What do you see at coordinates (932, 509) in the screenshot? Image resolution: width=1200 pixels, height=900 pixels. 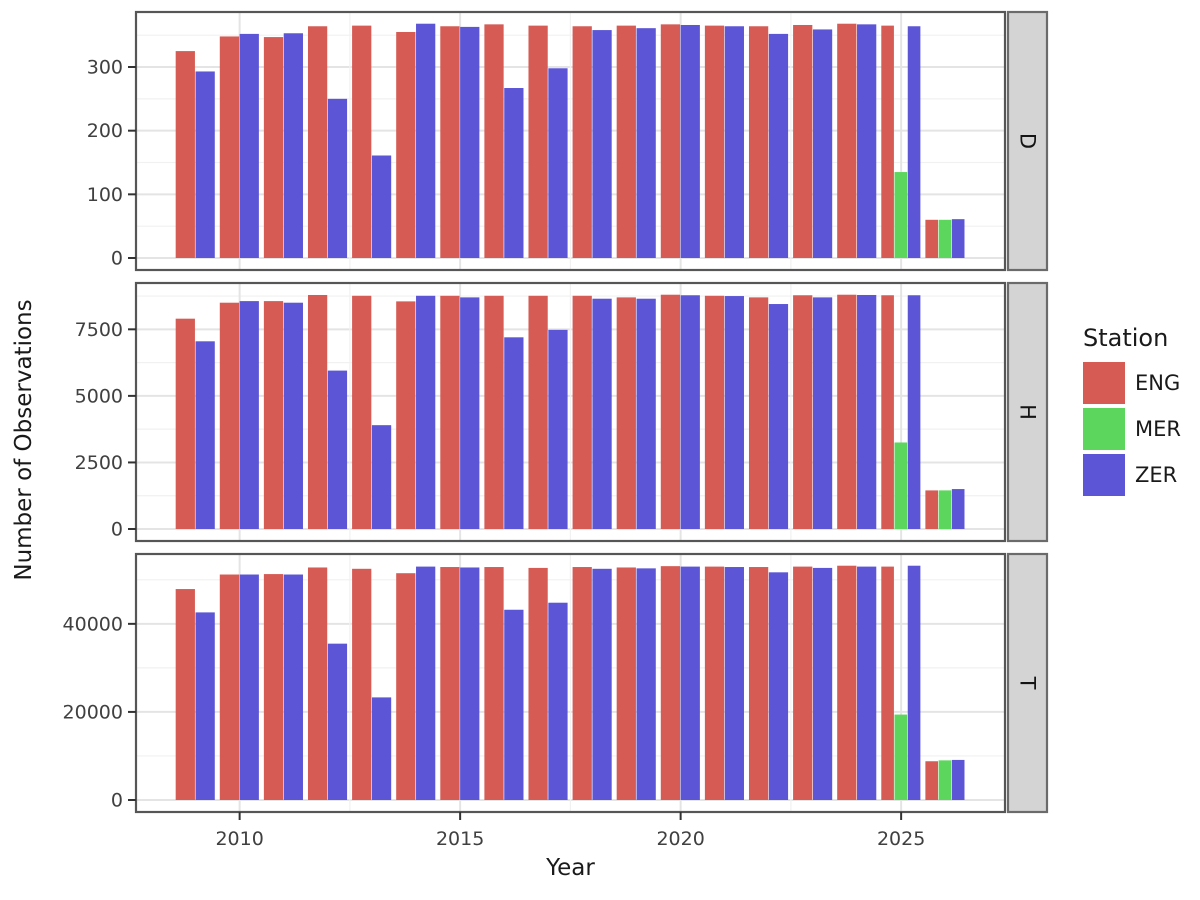 I see `bar-eng-2026` at bounding box center [932, 509].